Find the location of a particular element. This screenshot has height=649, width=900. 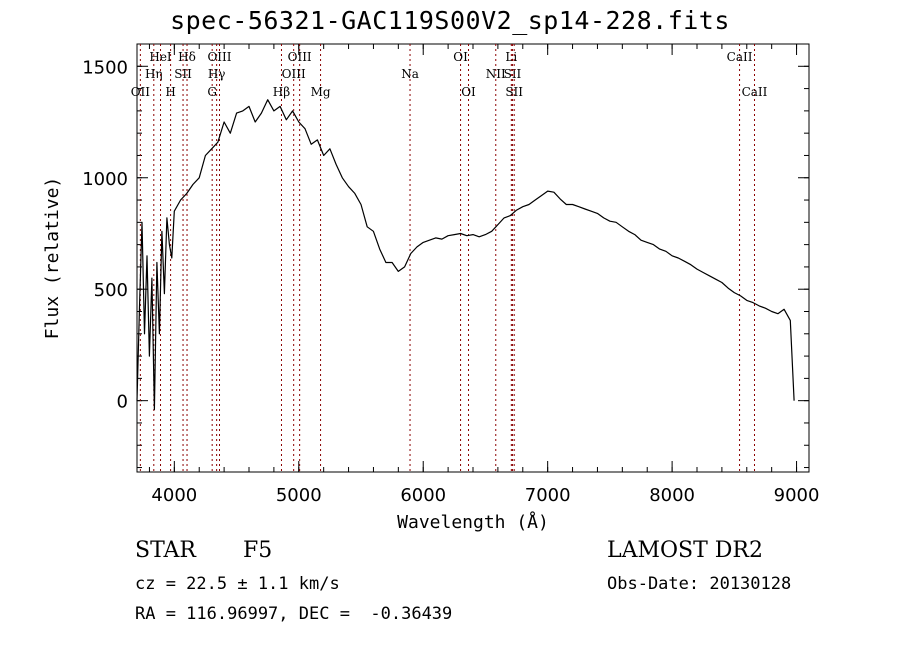

y-axis-label: Flux (relative) is located at coordinates (52, 258).